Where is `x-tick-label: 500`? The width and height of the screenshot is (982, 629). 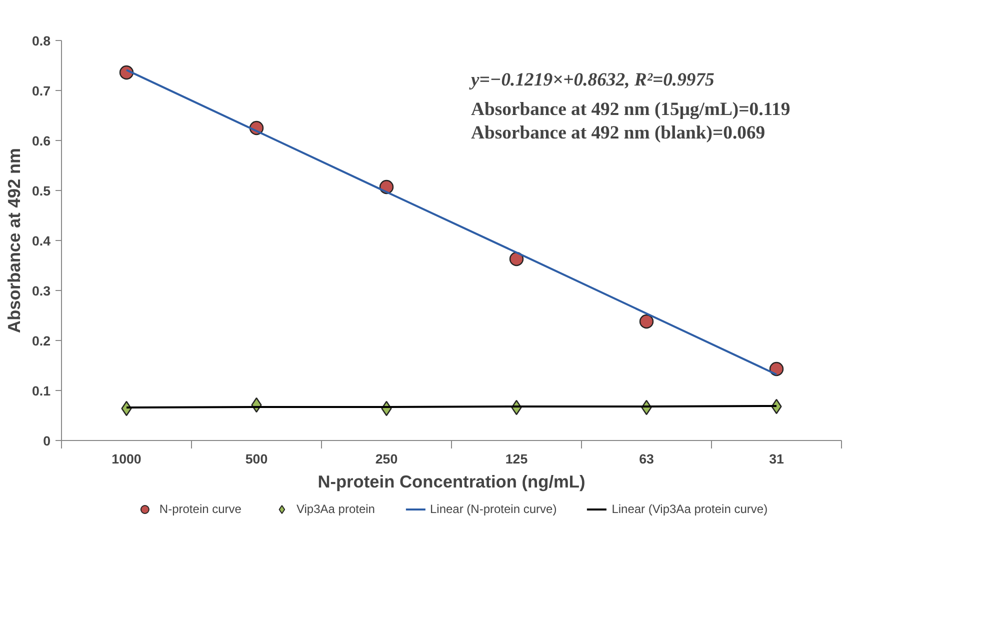 x-tick-label: 500 is located at coordinates (256, 459).